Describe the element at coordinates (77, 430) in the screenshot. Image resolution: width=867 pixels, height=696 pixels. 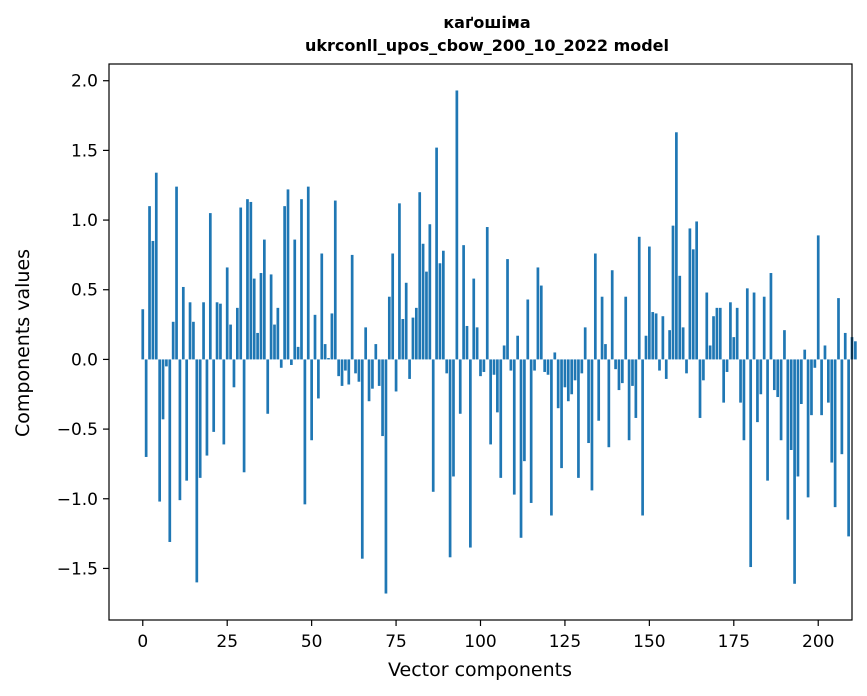
I see `y-tick-label: −0.5` at that location.